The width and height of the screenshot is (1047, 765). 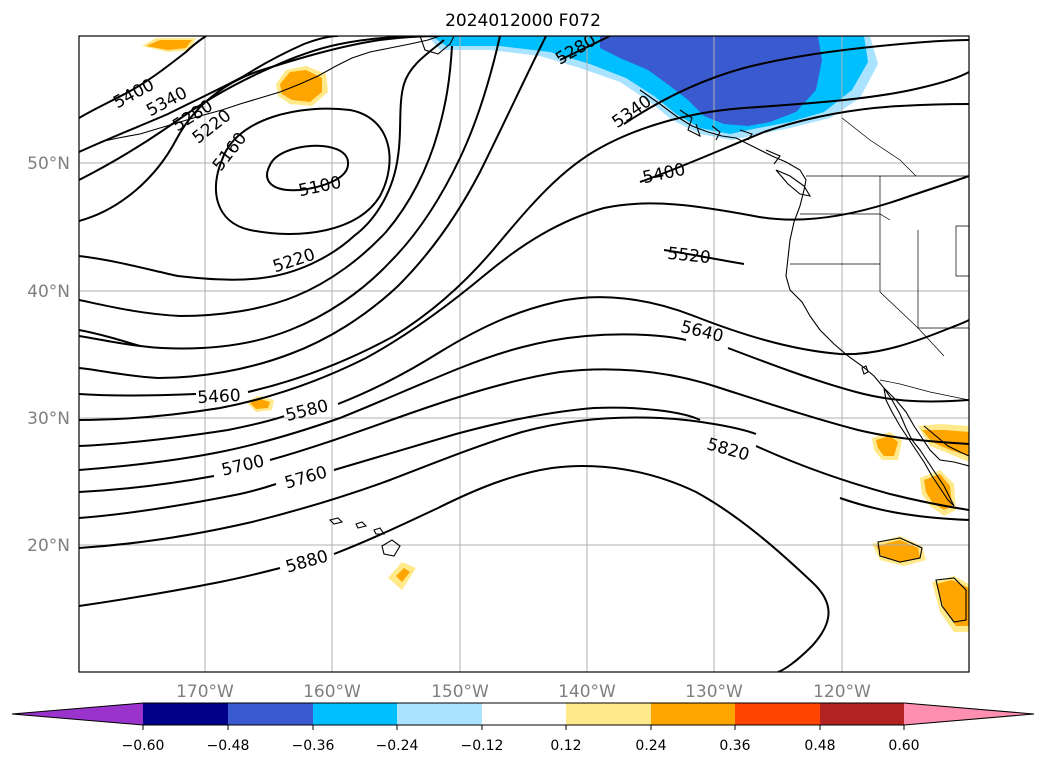 What do you see at coordinates (819, 746) in the screenshot?
I see `colorbar-tick-label: 0.48` at bounding box center [819, 746].